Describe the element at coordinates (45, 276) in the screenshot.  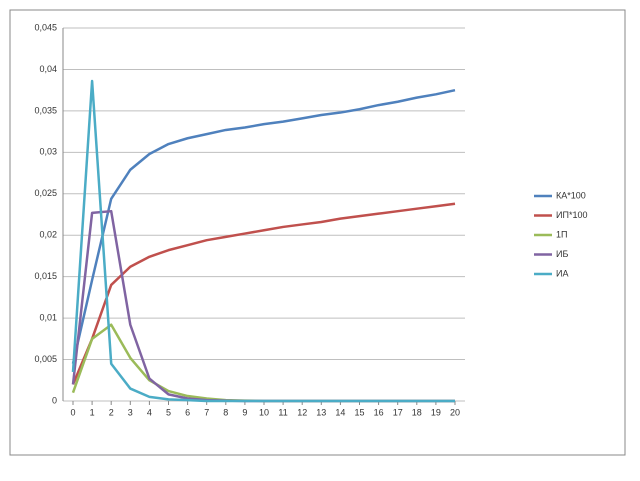
I see `y-tick-label: 0,015` at that location.